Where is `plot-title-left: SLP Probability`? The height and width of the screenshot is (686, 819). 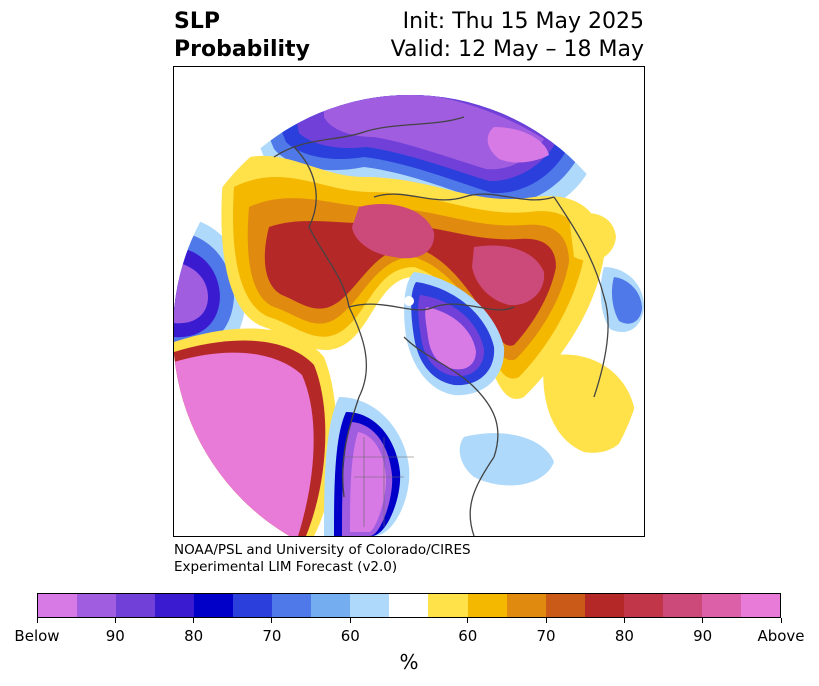 plot-title-left: SLP Probability is located at coordinates (242, 36).